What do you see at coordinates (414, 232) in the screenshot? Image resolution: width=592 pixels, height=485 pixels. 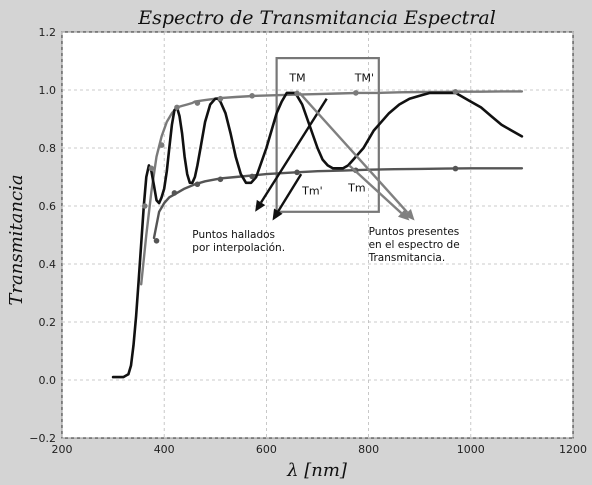 I see `annotation-line: Puntos presentes` at bounding box center [414, 232].